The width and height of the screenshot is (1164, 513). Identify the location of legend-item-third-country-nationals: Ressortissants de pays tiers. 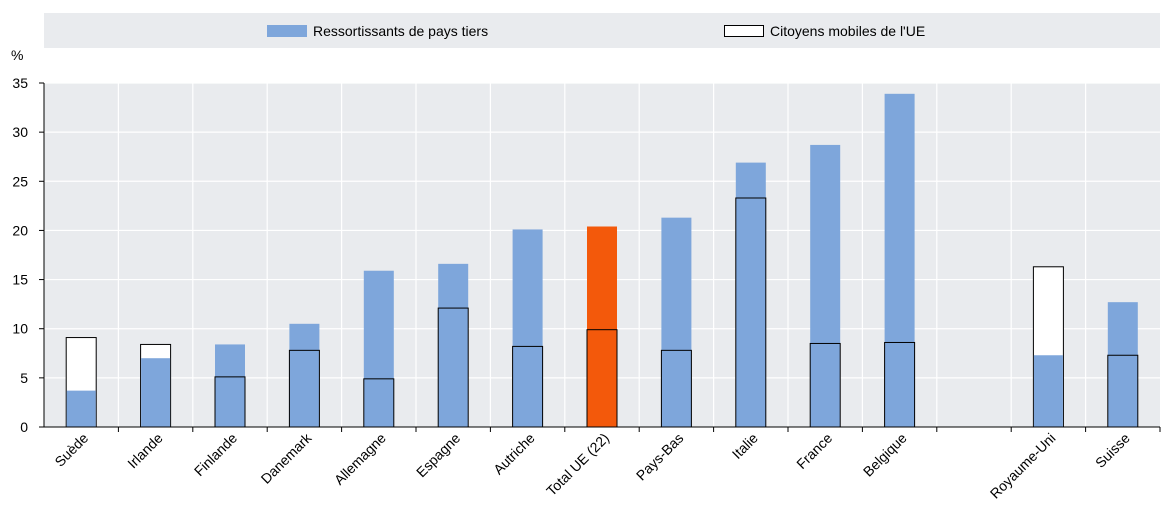
(377, 30).